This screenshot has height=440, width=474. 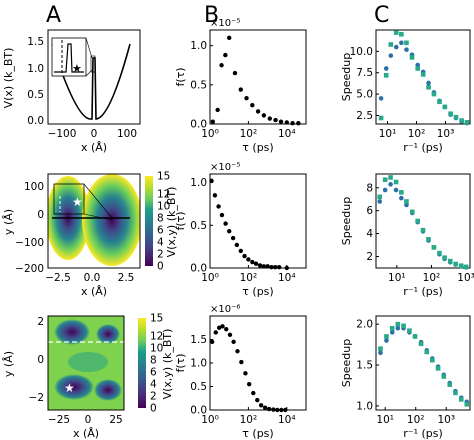 What do you see at coordinates (240, 372) in the screenshot?
I see `chart-b3: 0.0 0.5 1.0 1.5 10⁰ 10² 10⁴ τ (ps) f(τ) ×10⁻⁶` at bounding box center [240, 372].